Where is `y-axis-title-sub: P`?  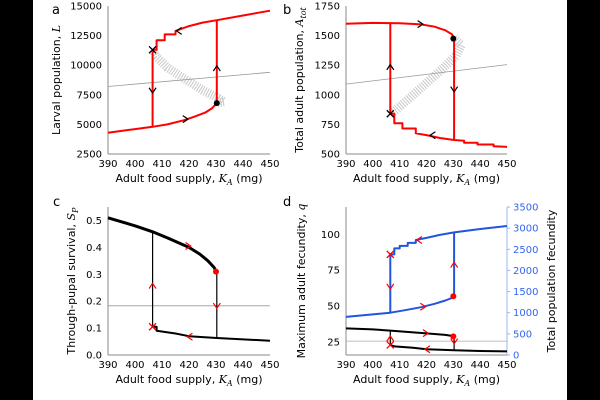
y-axis-title-sub: P is located at coordinates (75, 210).